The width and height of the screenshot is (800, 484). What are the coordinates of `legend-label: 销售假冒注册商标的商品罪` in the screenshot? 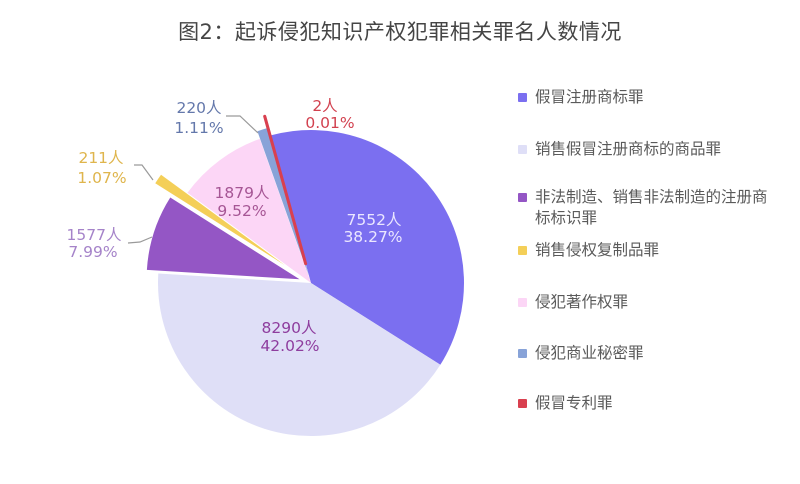 It's located at (628, 149).